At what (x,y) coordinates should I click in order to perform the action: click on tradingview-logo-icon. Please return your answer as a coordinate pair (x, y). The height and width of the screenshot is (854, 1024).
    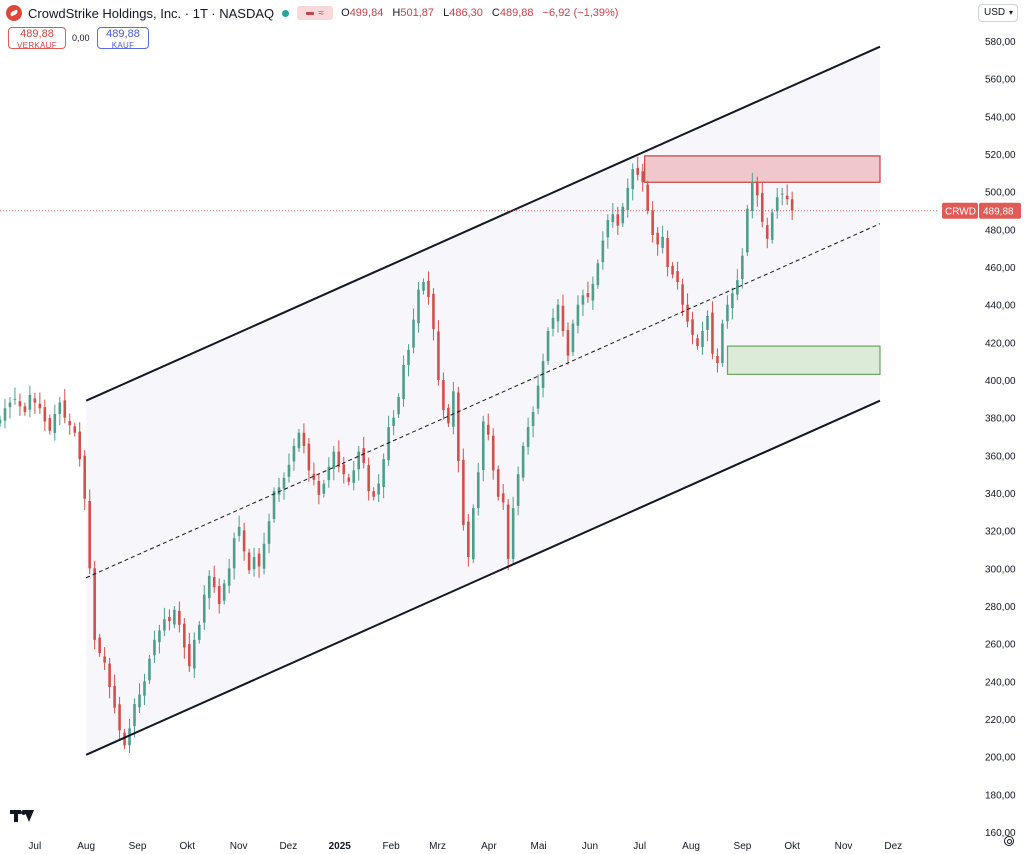
    Looking at the image, I should click on (23, 816).